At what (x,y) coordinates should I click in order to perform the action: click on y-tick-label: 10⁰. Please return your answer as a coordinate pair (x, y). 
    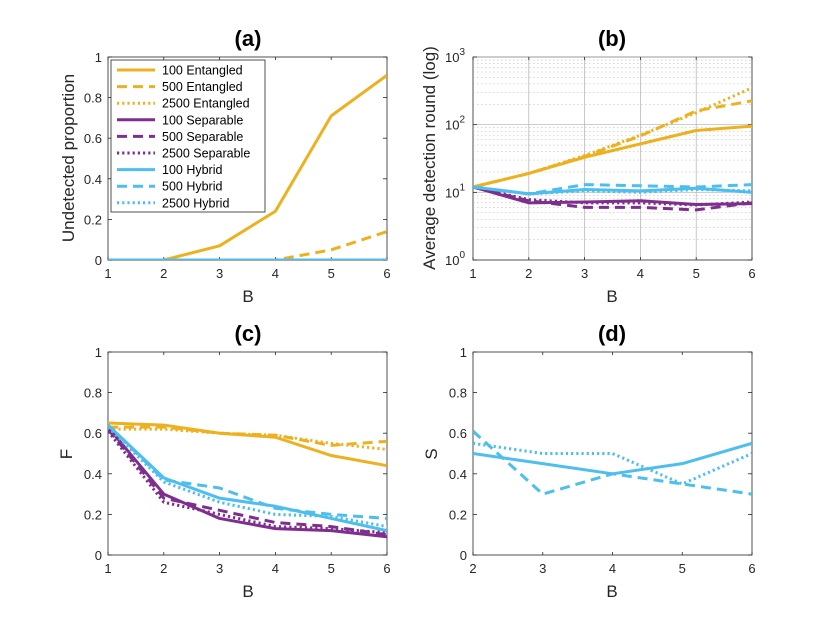
    Looking at the image, I should click on (455, 259).